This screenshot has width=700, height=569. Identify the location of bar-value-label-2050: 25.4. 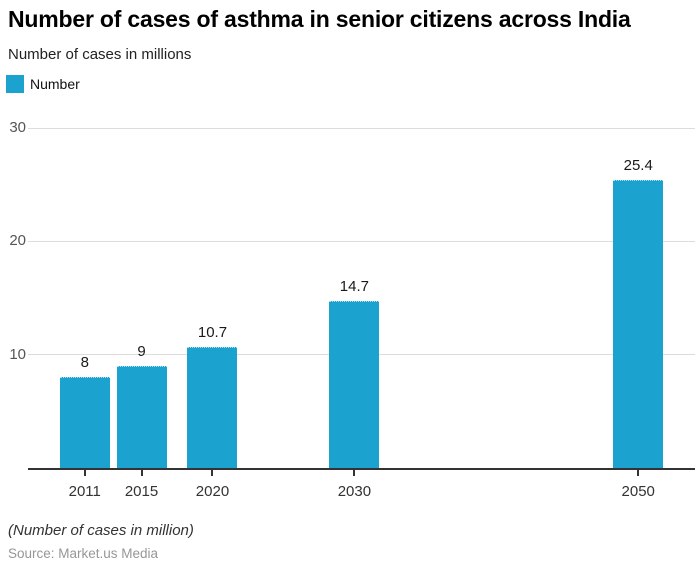
(638, 166).